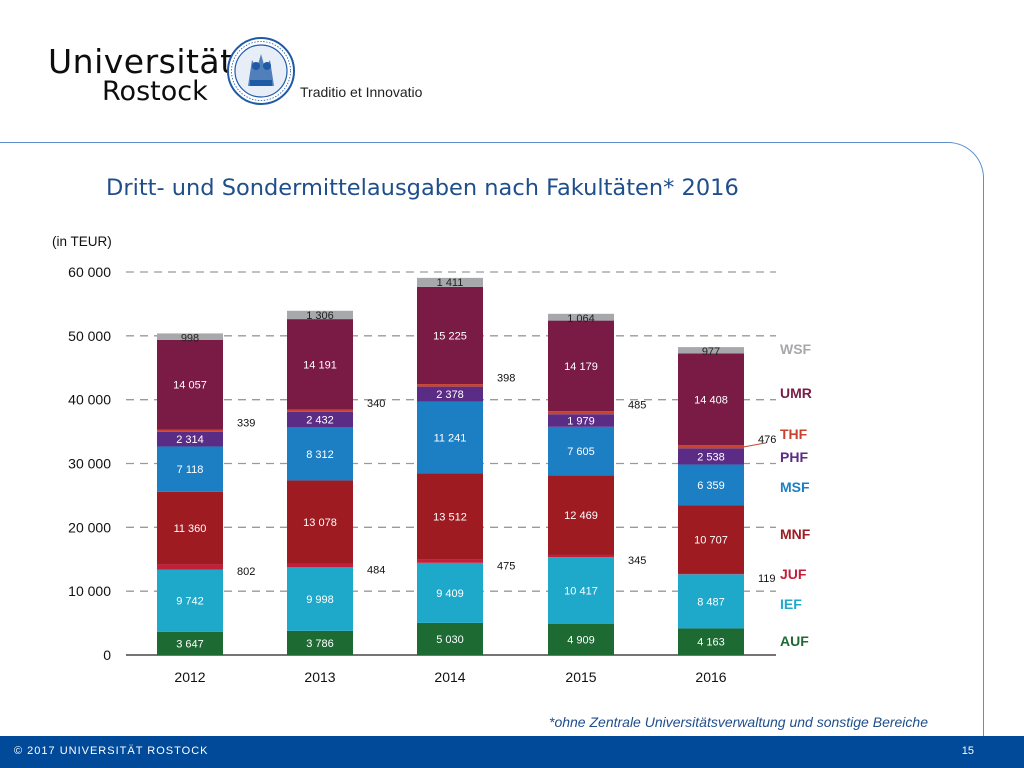 The width and height of the screenshot is (1024, 768). What do you see at coordinates (767, 579) in the screenshot?
I see `data-label: 119` at bounding box center [767, 579].